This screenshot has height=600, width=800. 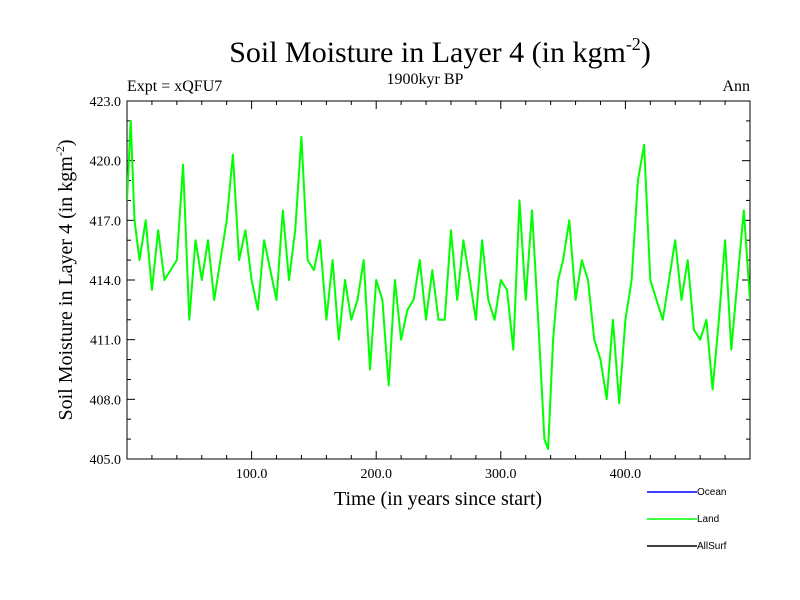 I want to click on experiment-label: Expt = xQFU7, so click(x=174, y=86).